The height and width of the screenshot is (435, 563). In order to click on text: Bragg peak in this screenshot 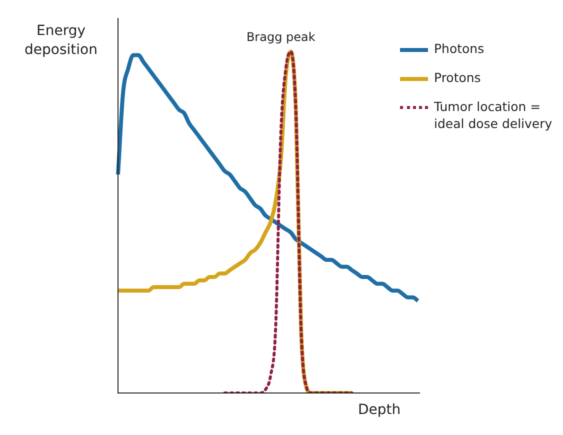, I will do `click(281, 37)`.